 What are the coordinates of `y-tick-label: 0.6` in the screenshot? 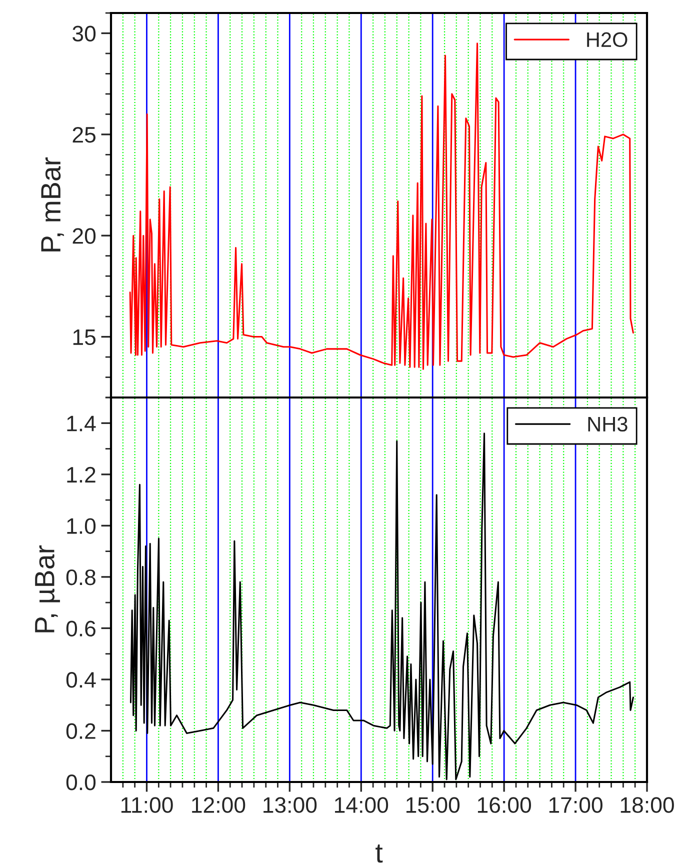 It's located at (81, 628).